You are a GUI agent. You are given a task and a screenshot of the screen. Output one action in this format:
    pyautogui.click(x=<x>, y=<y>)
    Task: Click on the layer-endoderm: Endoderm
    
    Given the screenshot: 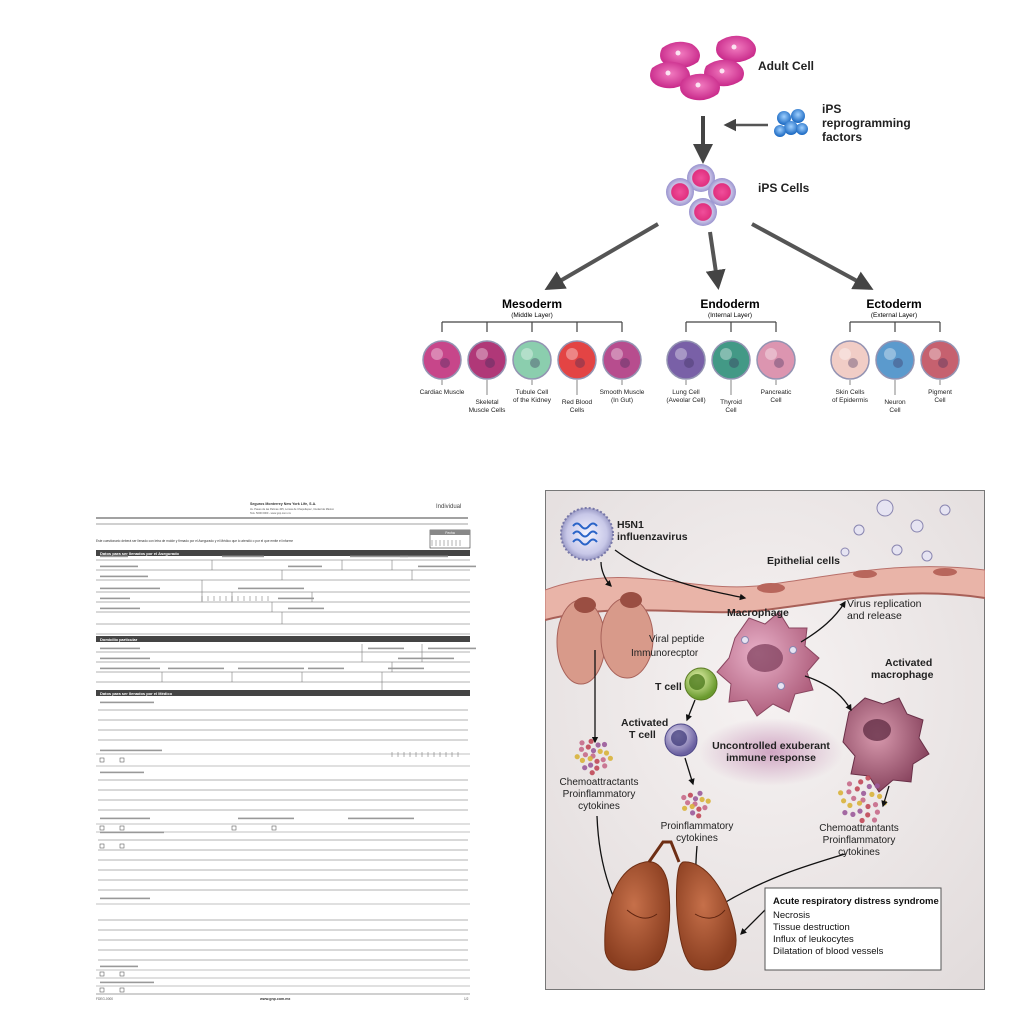 What is the action you would take?
    pyautogui.click(x=729, y=304)
    